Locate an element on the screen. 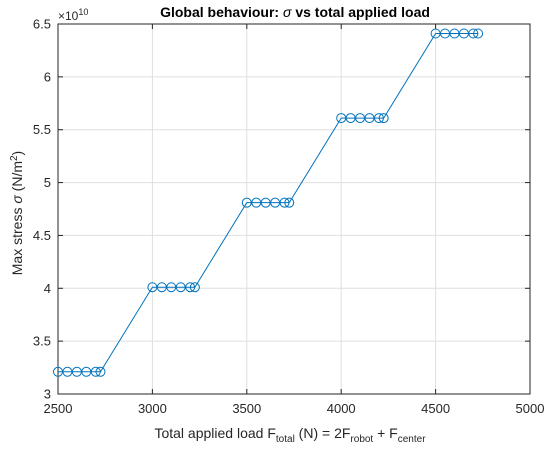  x-tick-label: 4000 is located at coordinates (341, 408).